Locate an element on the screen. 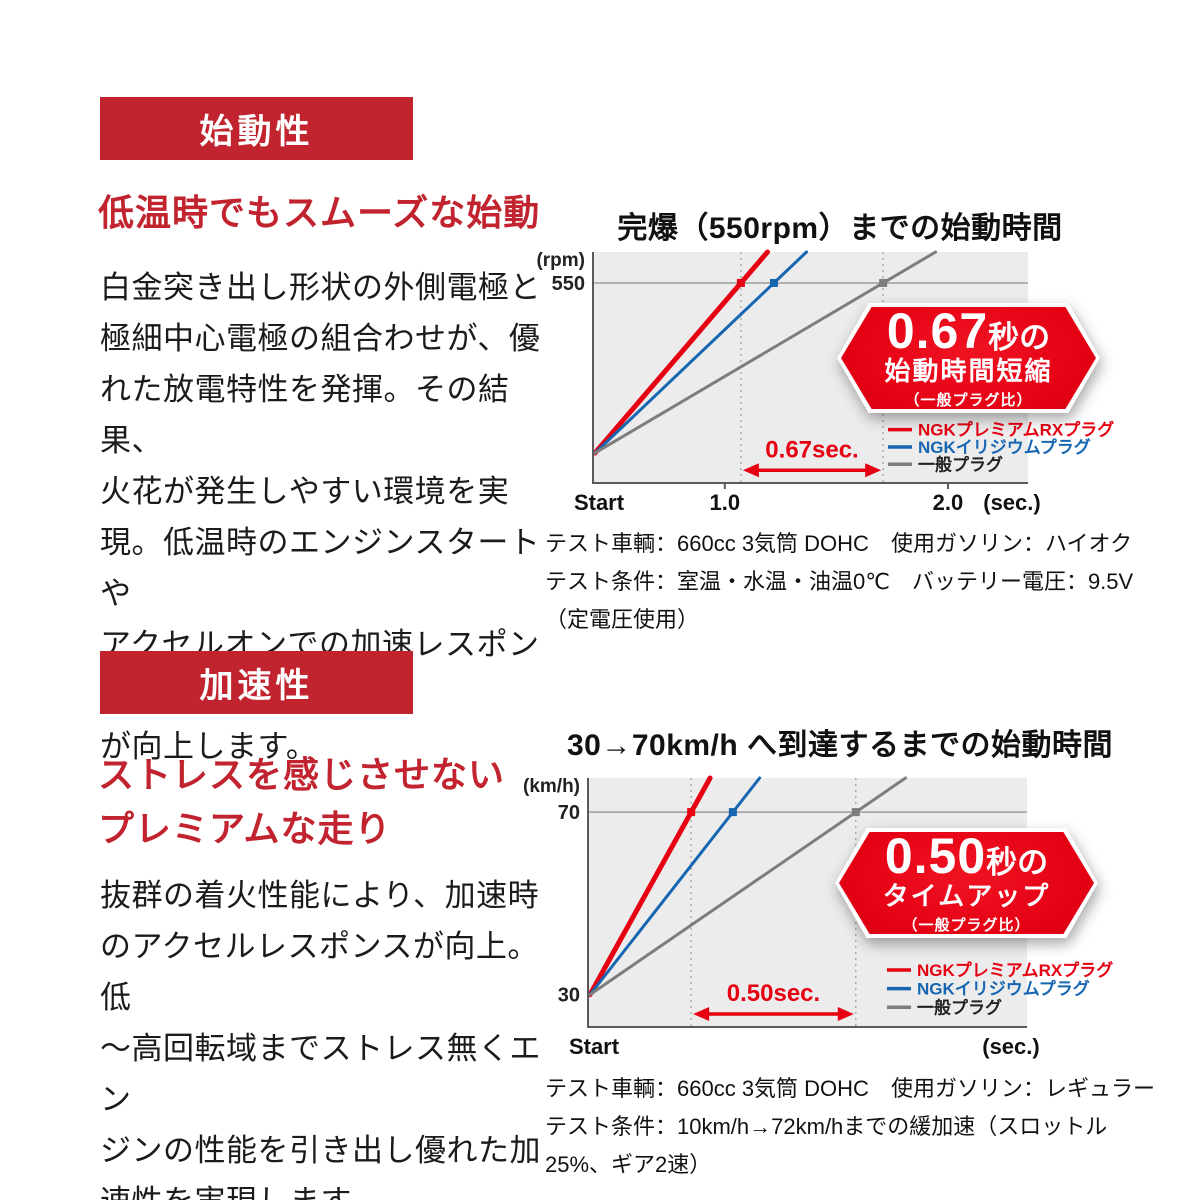 This screenshot has height=1200, width=1200. badge-headline: 0.50秒の is located at coordinates (966, 855).